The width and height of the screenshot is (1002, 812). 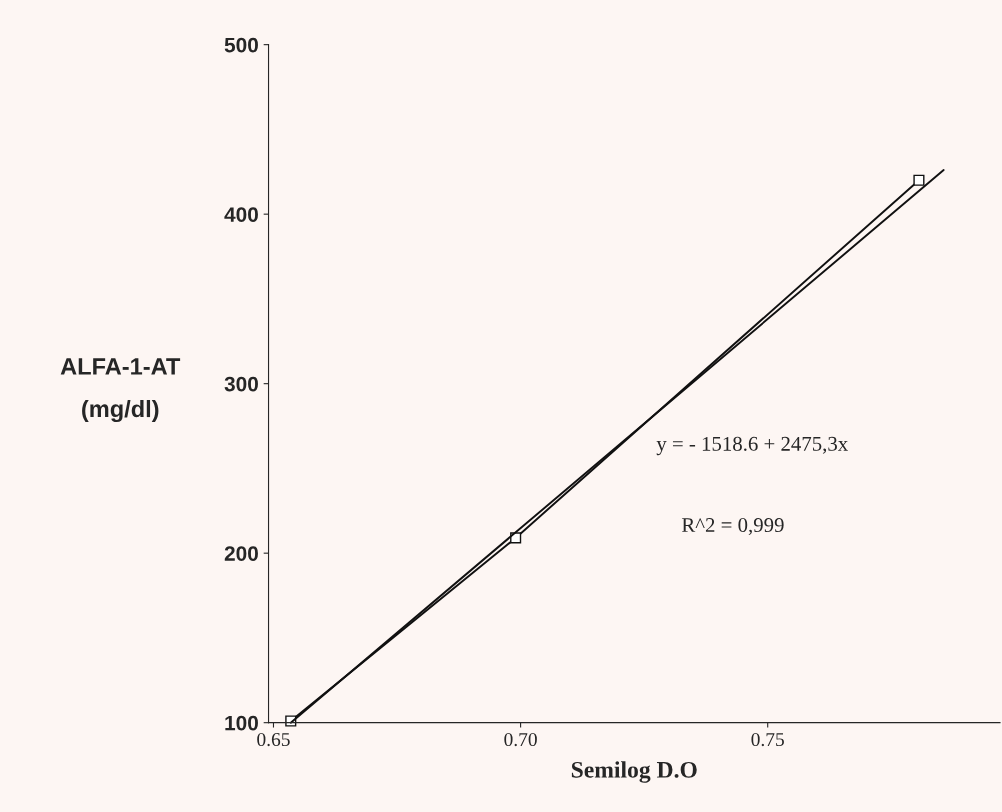 What do you see at coordinates (241, 384) in the screenshot?
I see `y-tick-label: 300` at bounding box center [241, 384].